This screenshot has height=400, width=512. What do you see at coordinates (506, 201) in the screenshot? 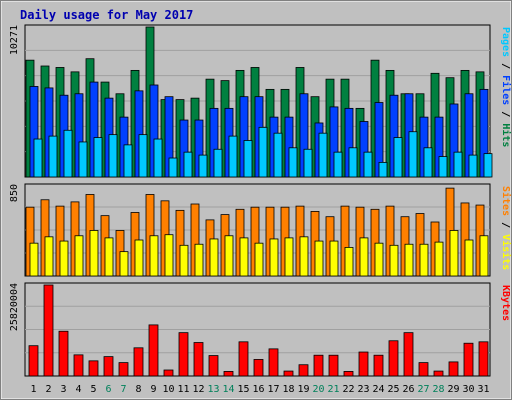
I see `legend-item: Sites` at bounding box center [506, 201].